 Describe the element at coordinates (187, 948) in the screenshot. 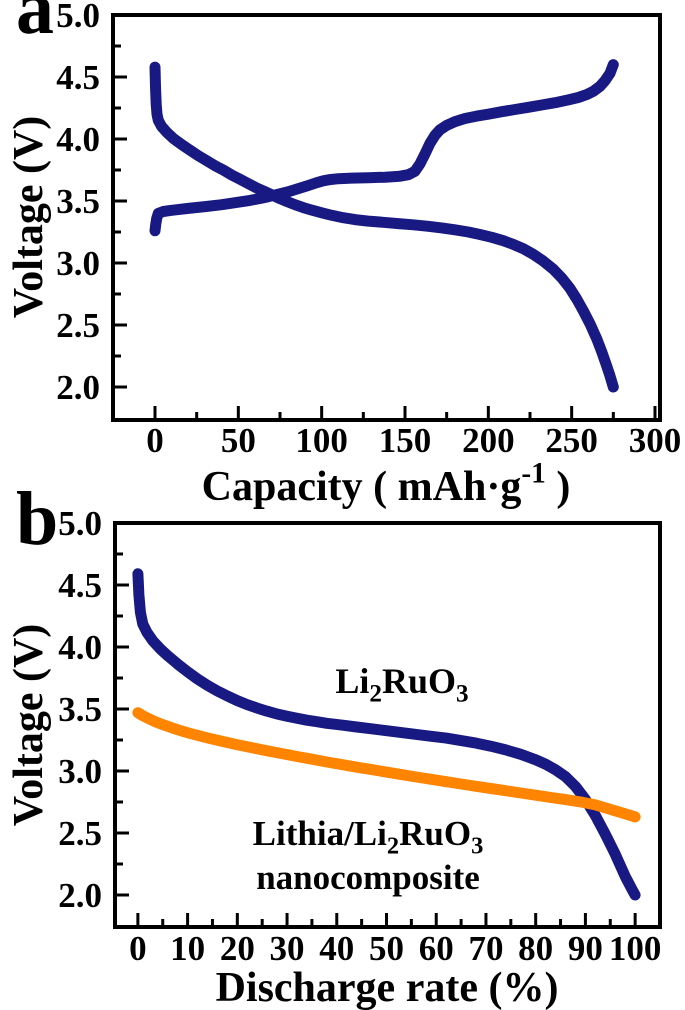

I see `x-tick-label: 10` at that location.